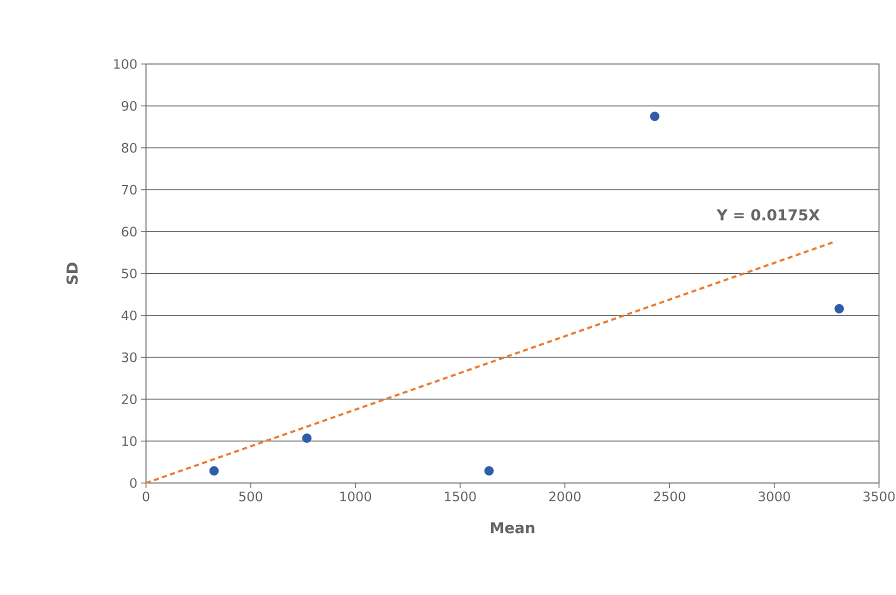 Image resolution: width=896 pixels, height=595 pixels. Describe the element at coordinates (250, 497) in the screenshot. I see `x-tick-label: 500` at that location.